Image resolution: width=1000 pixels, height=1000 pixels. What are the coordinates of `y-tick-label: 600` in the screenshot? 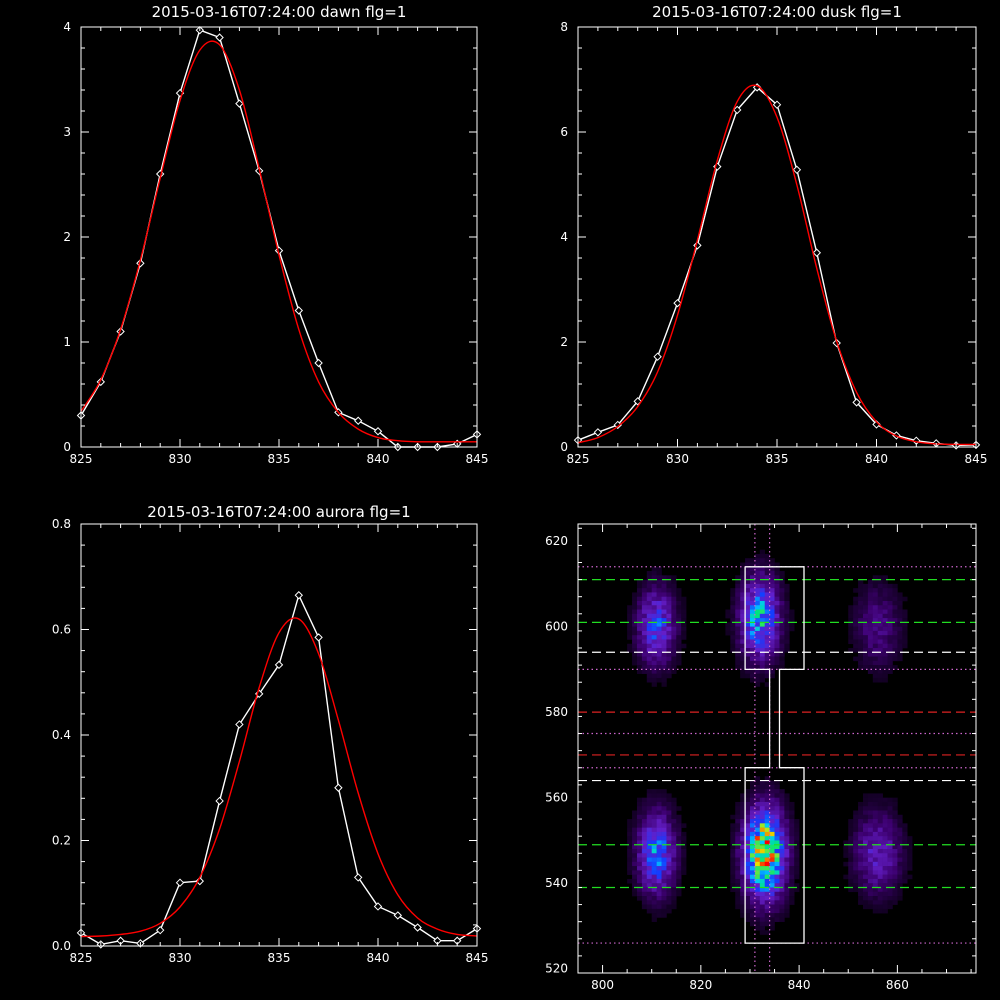 It's located at (556, 627).